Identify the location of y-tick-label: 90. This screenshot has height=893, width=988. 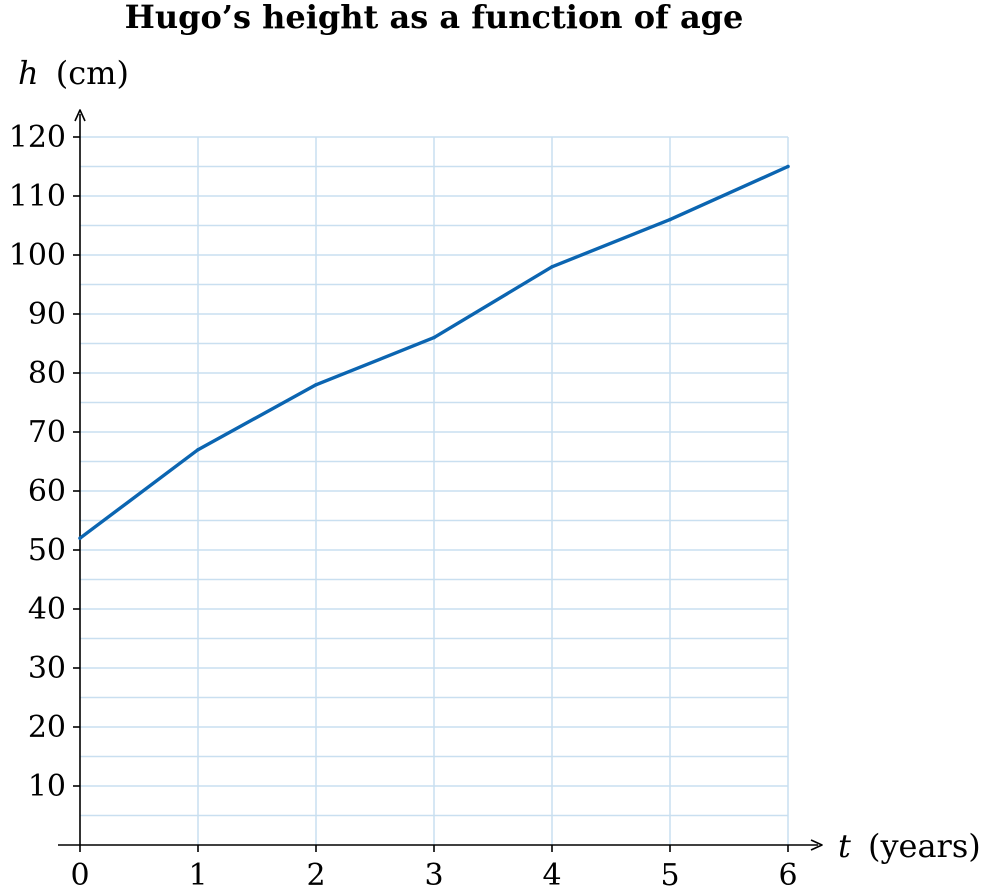
(47, 314).